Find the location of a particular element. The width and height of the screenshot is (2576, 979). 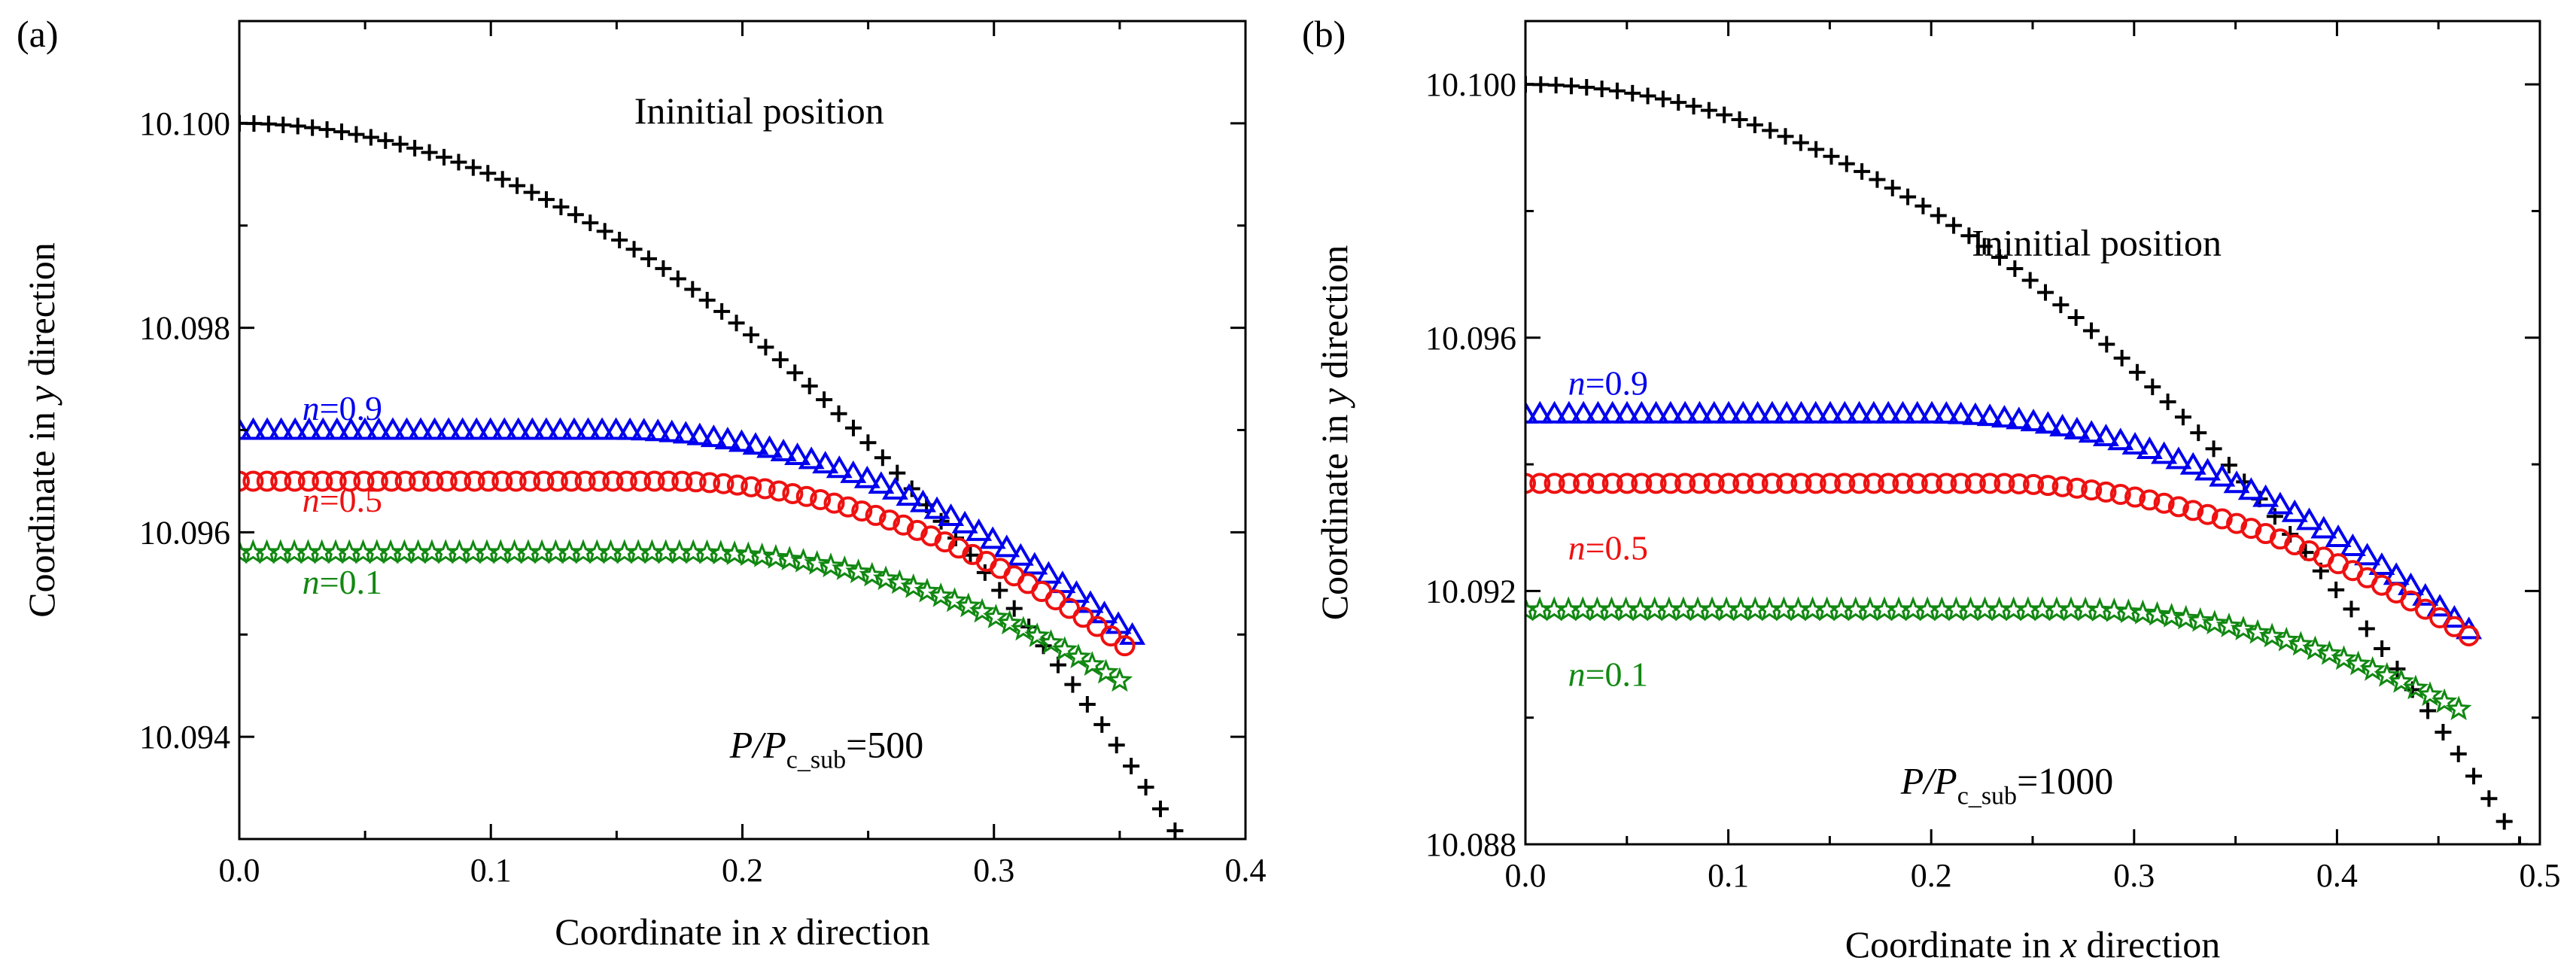

y-tick-label: 10.096 is located at coordinates (184, 532).